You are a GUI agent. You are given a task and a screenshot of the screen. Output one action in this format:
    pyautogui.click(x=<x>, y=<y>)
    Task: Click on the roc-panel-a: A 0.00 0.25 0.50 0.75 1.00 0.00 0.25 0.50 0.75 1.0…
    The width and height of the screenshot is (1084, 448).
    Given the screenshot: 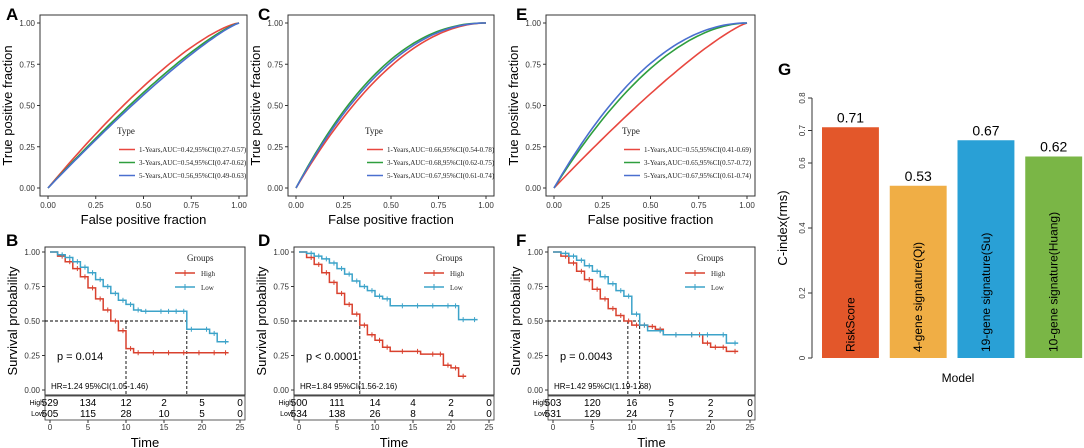 What is the action you would take?
    pyautogui.click(x=124, y=116)
    